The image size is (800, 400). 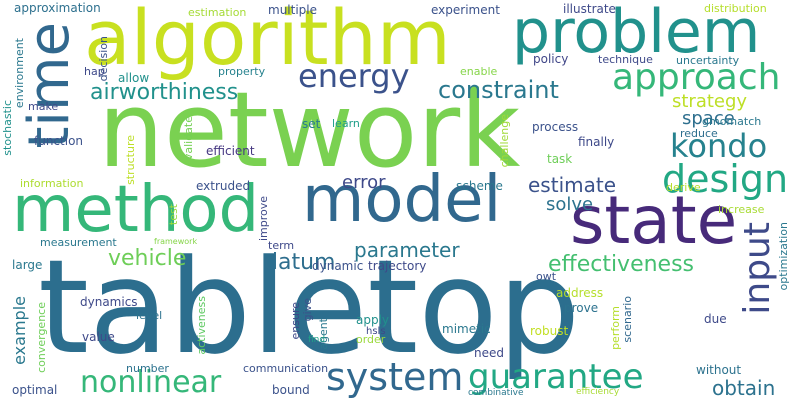 I want to click on word-measurement: measurement, so click(x=78, y=242).